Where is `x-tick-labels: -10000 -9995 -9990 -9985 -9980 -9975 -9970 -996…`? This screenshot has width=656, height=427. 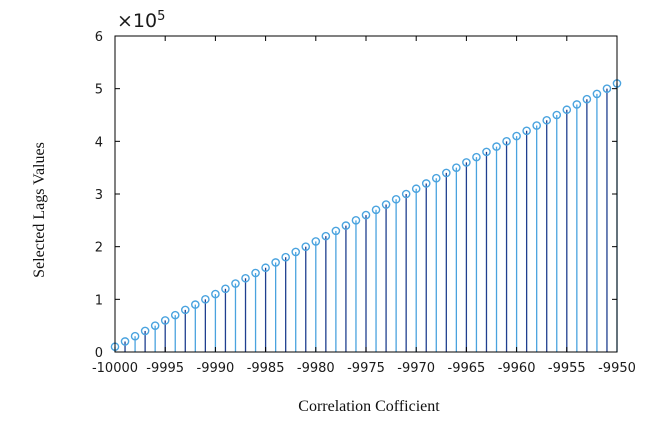 x-tick-labels: -10000 -9995 -9990 -9985 -9980 -9975 -9970 -996… is located at coordinates (364, 368).